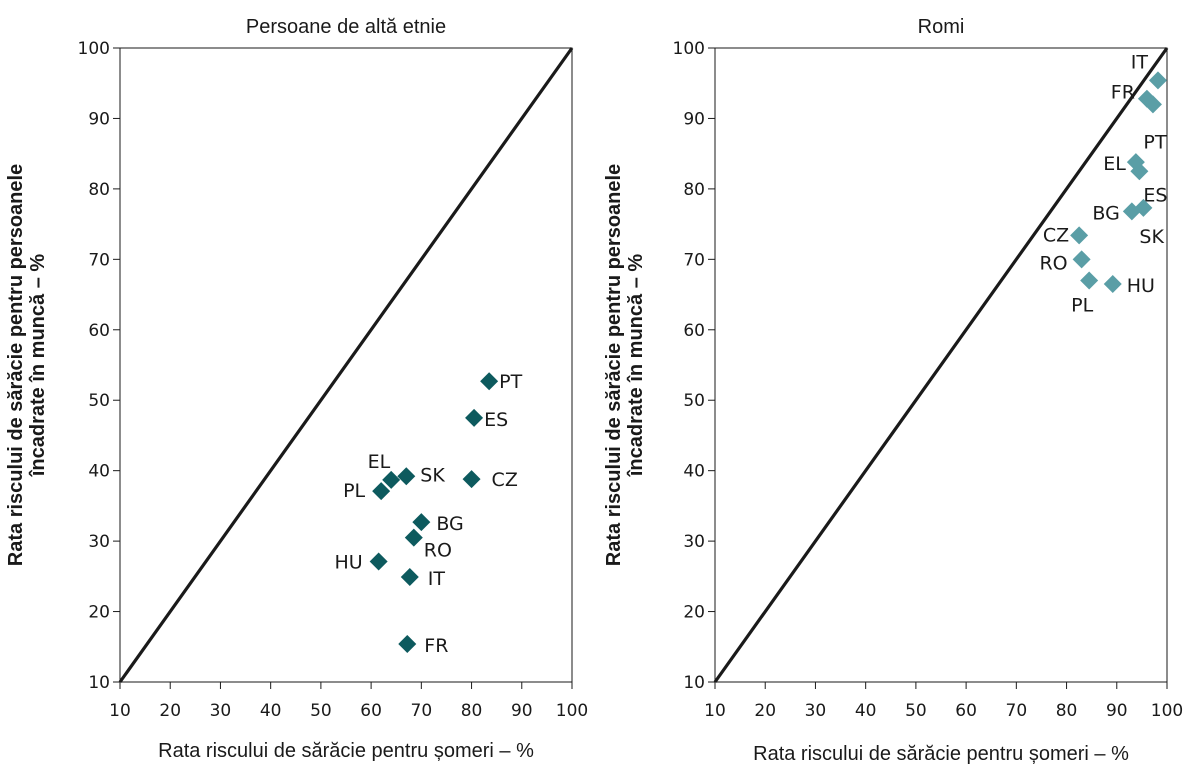 This screenshot has height=766, width=1183. Describe the element at coordinates (391, 479) in the screenshot. I see `data-point-el` at that location.